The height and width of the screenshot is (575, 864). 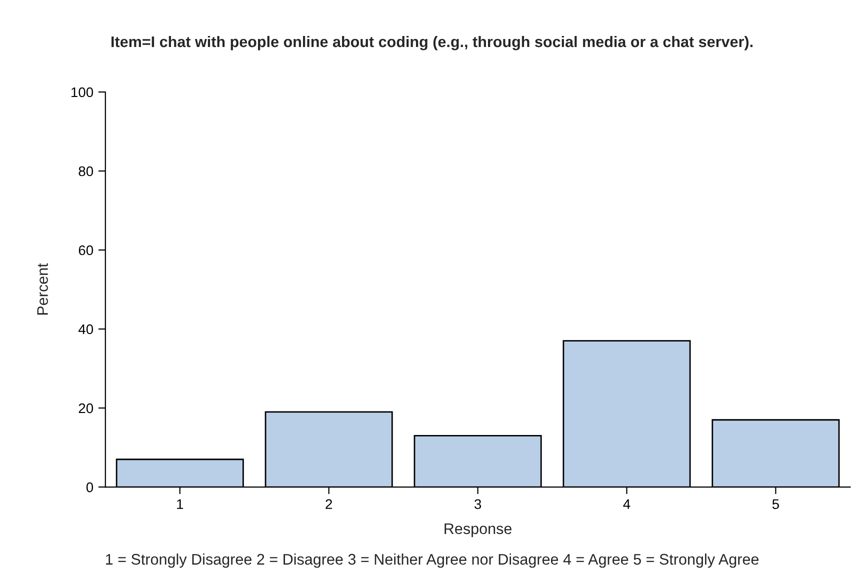 What do you see at coordinates (432, 43) in the screenshot?
I see `chart-title: Item=I chat with people online about coding (e.g., through social media or a chat server).` at bounding box center [432, 43].